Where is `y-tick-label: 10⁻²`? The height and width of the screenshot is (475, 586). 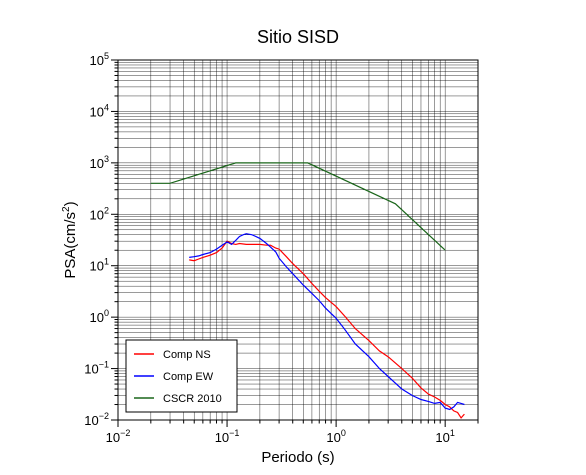
y-tick-label: 10⁻² is located at coordinates (96, 419).